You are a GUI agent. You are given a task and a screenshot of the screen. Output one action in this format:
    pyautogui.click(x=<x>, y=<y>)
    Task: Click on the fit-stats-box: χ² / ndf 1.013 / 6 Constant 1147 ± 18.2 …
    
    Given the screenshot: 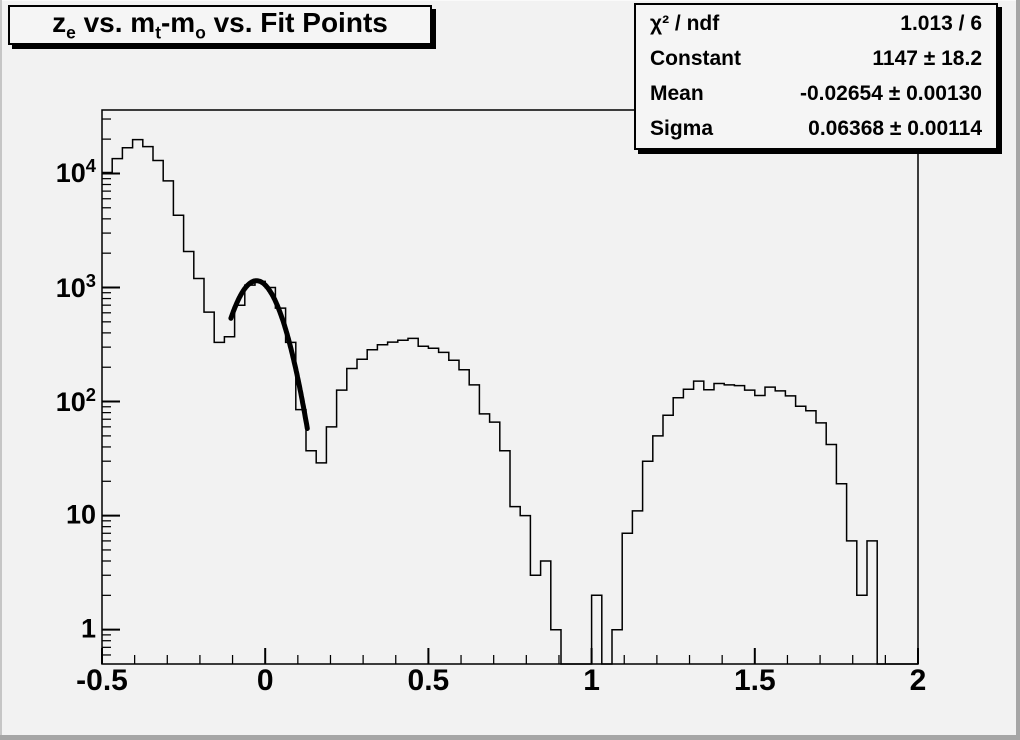 What is the action you would take?
    pyautogui.click(x=816, y=76)
    